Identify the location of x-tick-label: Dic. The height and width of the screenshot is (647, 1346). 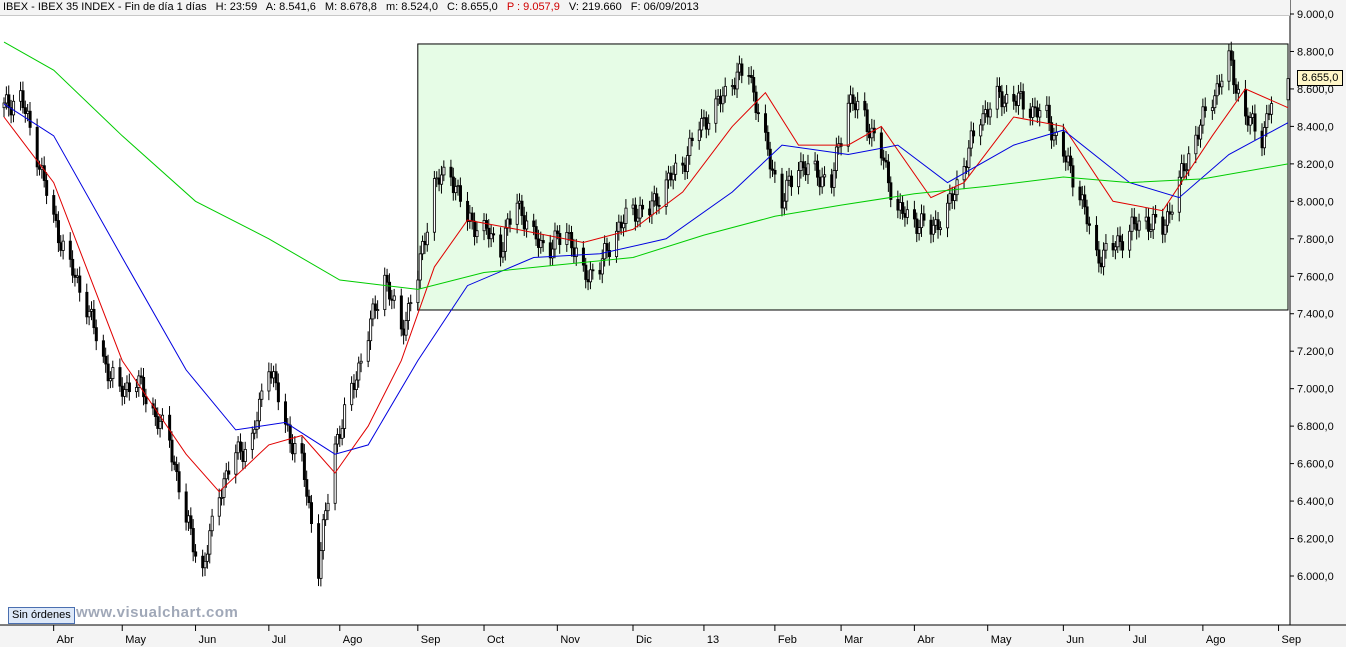
(644, 640).